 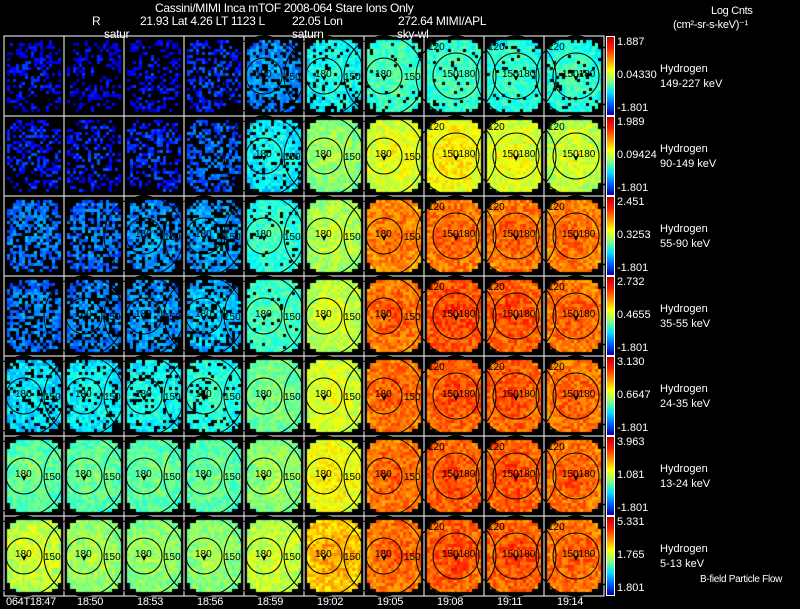 What do you see at coordinates (685, 324) in the screenshot?
I see `energy-label: 35-55 keV` at bounding box center [685, 324].